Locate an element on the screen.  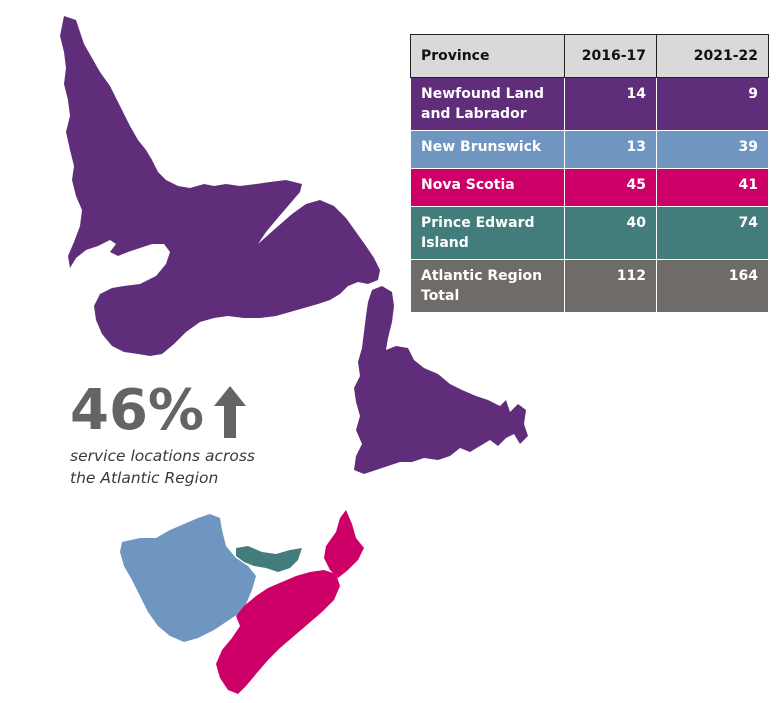
table-row: New Brunswick 13 39 is located at coordinates (589, 149).